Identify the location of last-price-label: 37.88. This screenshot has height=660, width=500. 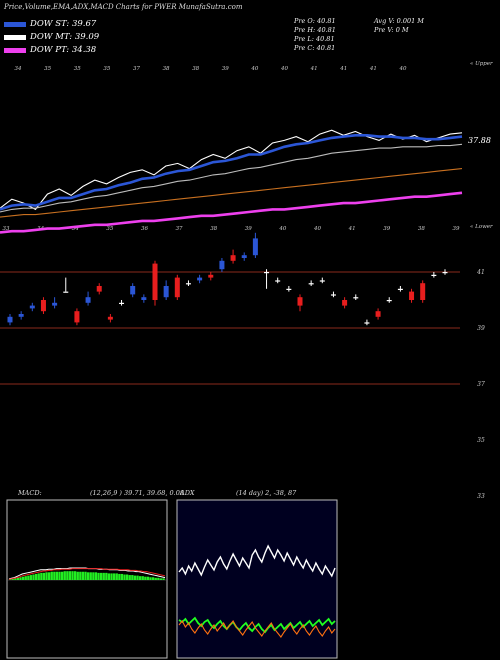
(479, 140).